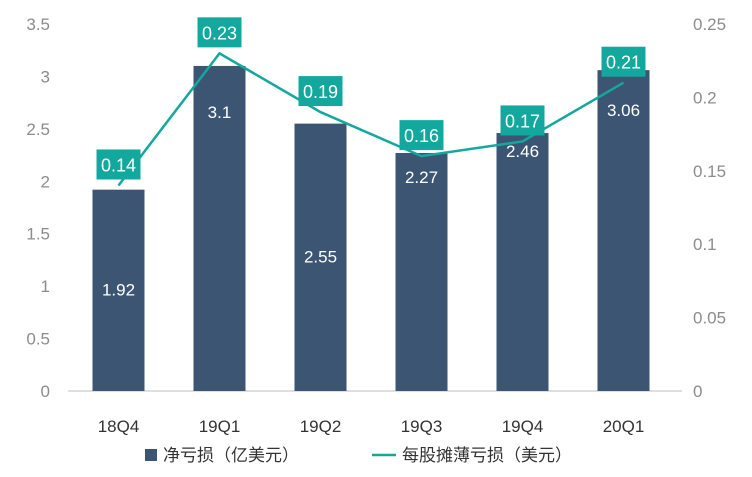 The image size is (752, 477). Describe the element at coordinates (358, 456) in the screenshot. I see `legend: 净亏损（亿美元） 每股摊薄亏损（美元）` at that location.